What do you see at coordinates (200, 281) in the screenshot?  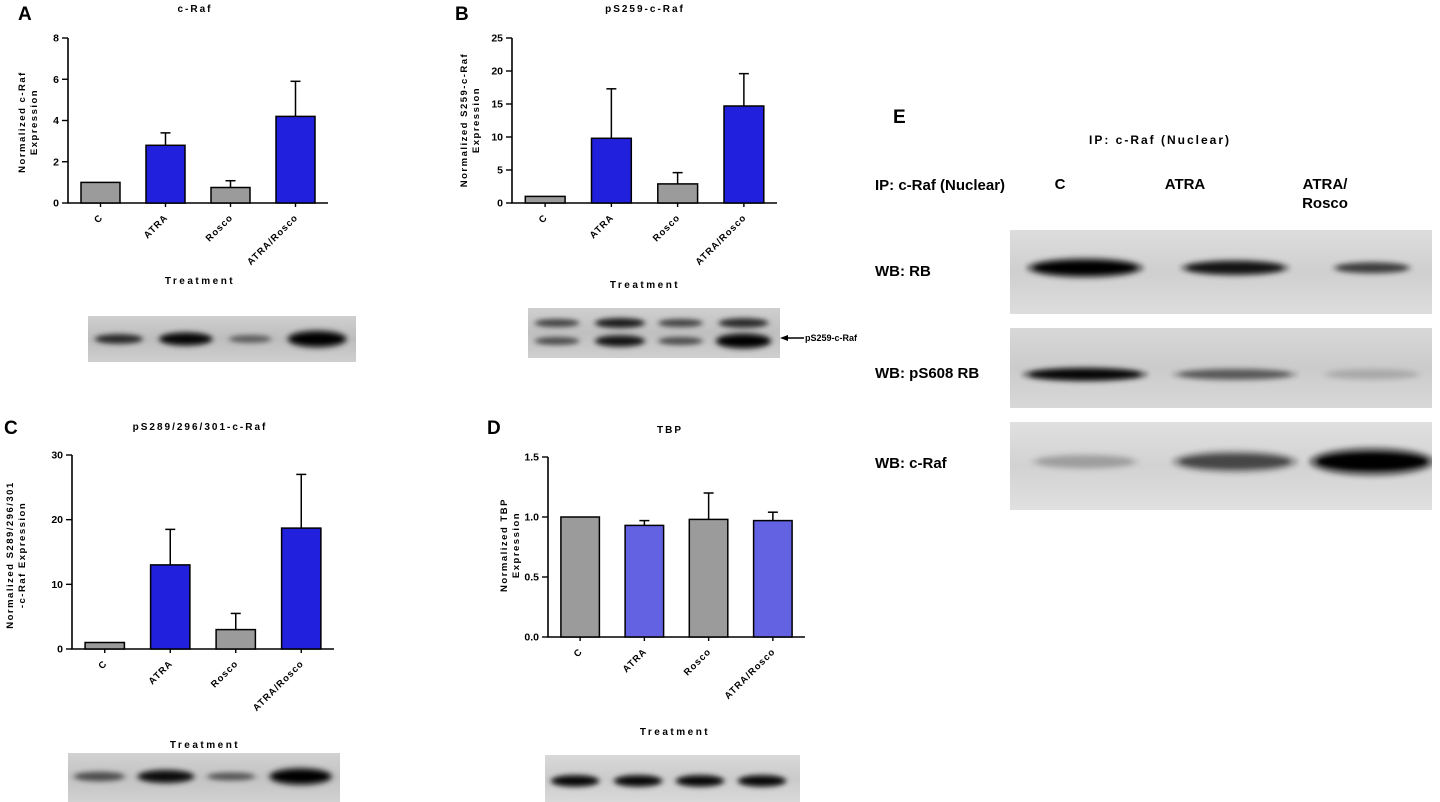 I see `chart-a-x-axis-label: Treatment` at bounding box center [200, 281].